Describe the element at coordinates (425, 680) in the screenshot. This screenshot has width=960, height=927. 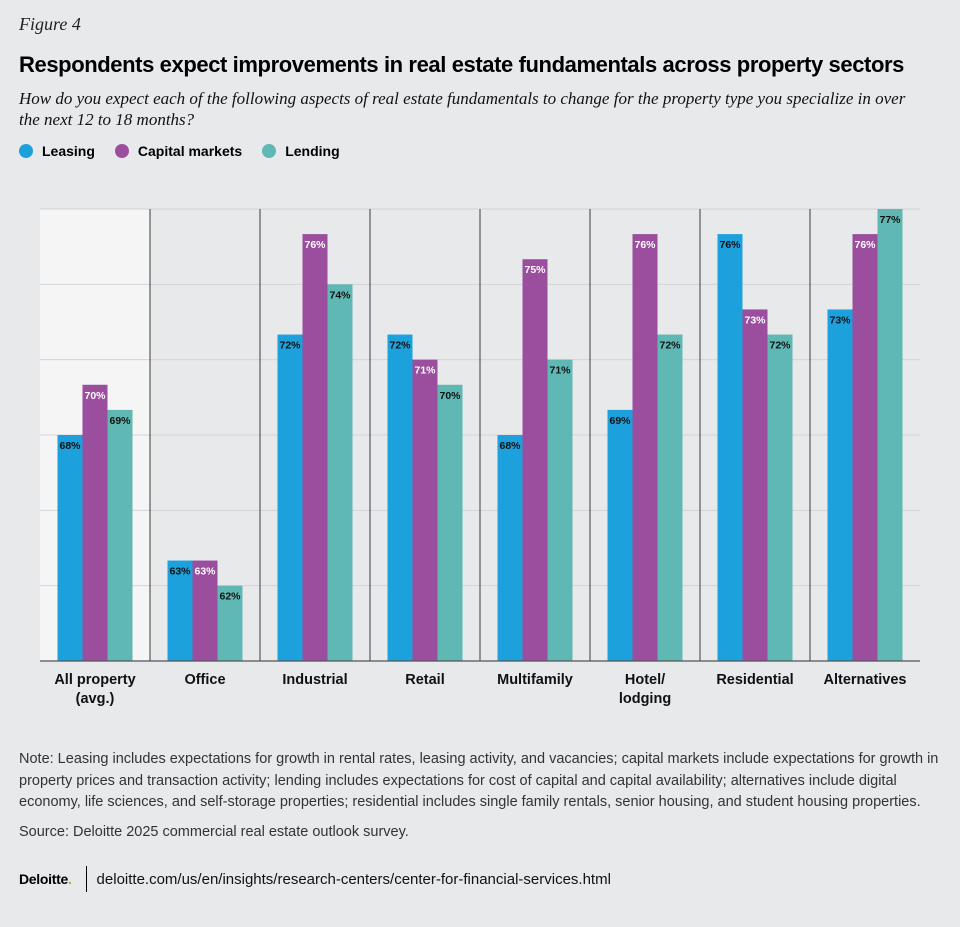
I see `category-label: Retail` at that location.